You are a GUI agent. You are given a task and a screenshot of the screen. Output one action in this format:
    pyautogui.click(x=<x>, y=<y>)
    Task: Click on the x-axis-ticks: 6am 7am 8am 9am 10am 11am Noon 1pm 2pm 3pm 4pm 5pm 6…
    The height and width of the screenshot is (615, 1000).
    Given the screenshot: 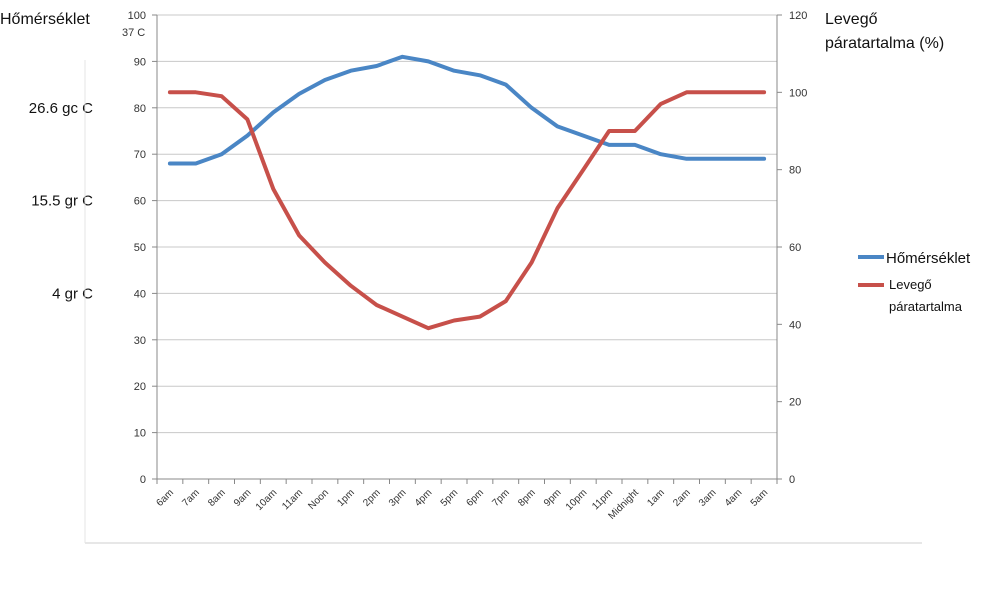 What is the action you would take?
    pyautogui.click(x=466, y=500)
    